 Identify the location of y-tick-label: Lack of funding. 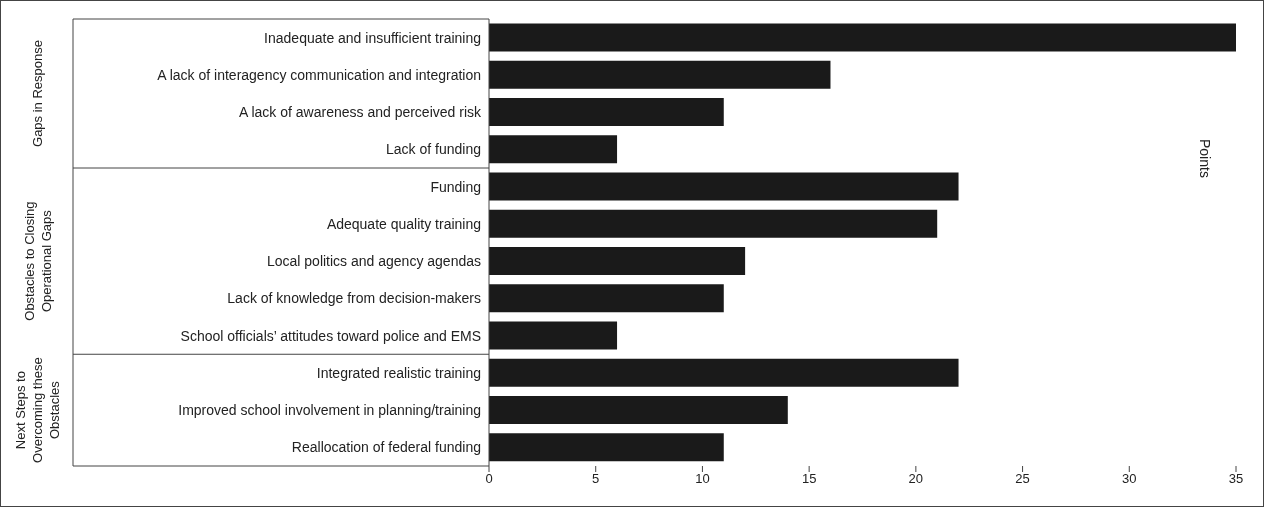
(433, 149).